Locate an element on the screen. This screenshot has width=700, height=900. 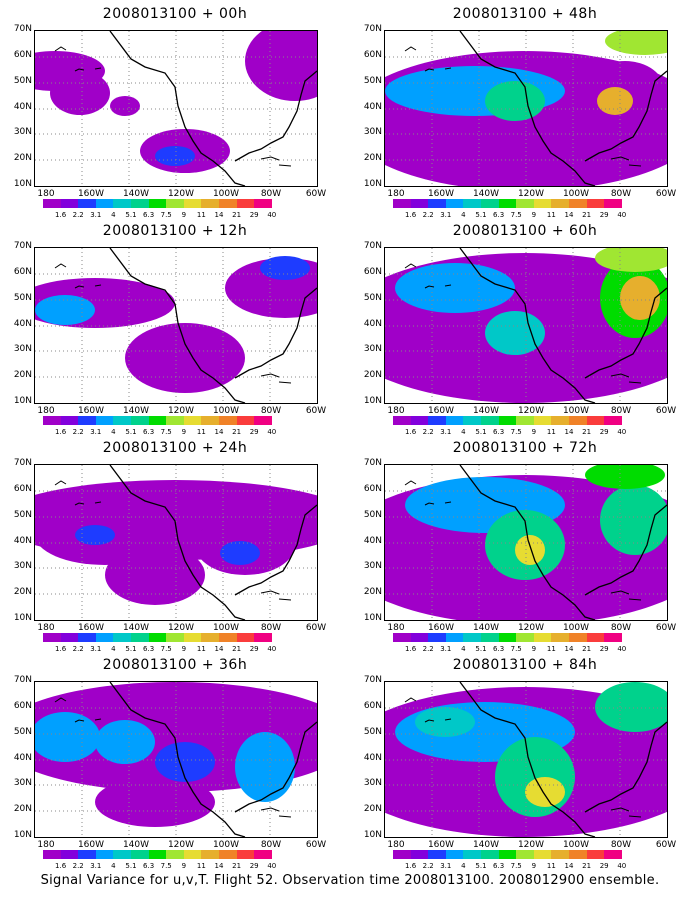
colorbar-tick-label: 11 is located at coordinates (551, 866).